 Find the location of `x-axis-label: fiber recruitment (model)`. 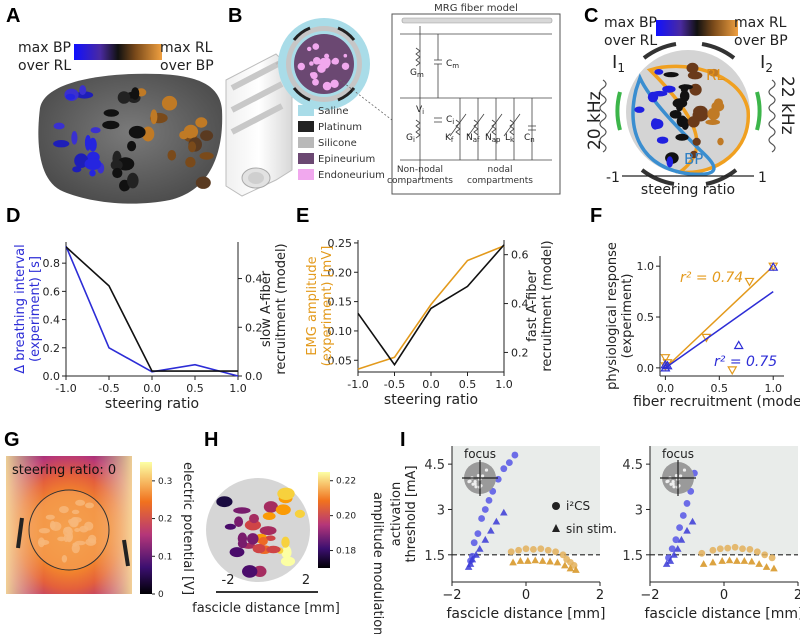

x-axis-label: fiber recruitment (model) is located at coordinates (716, 402).